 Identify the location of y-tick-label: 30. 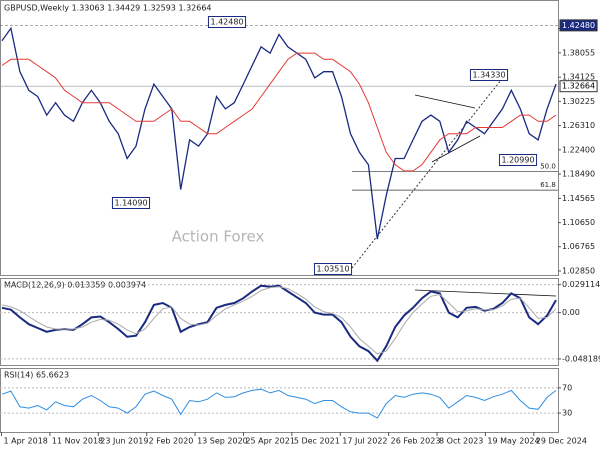
(567, 413).